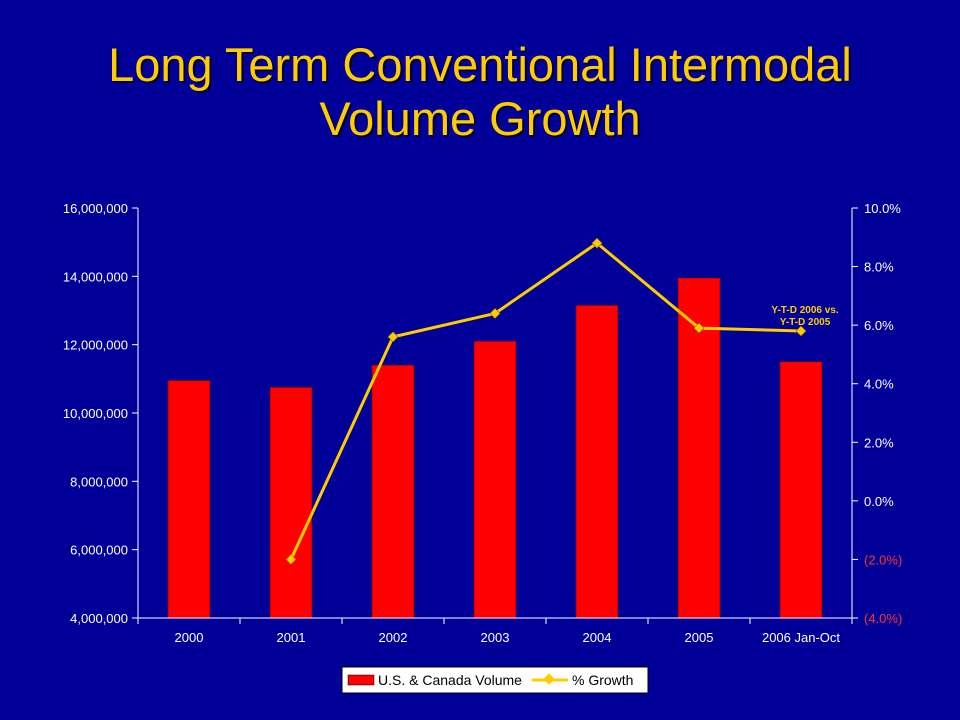 The height and width of the screenshot is (720, 960). I want to click on x-tick-label: 2001, so click(291, 637).